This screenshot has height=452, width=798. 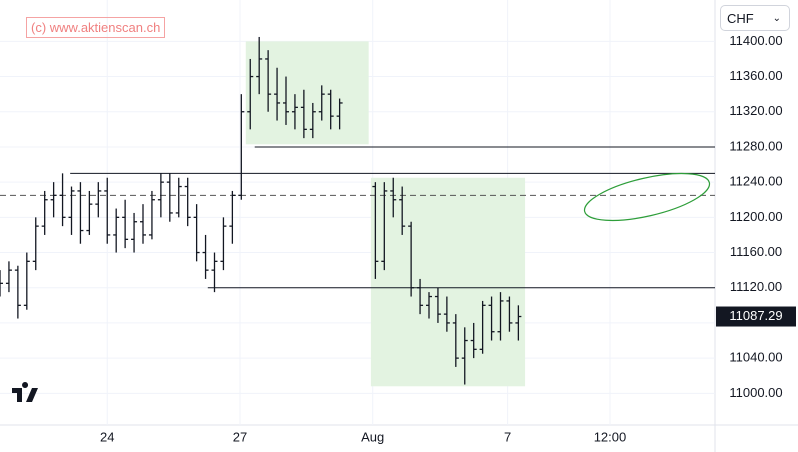 What do you see at coordinates (755, 357) in the screenshot?
I see `y-tick-label: 11040.00` at bounding box center [755, 357].